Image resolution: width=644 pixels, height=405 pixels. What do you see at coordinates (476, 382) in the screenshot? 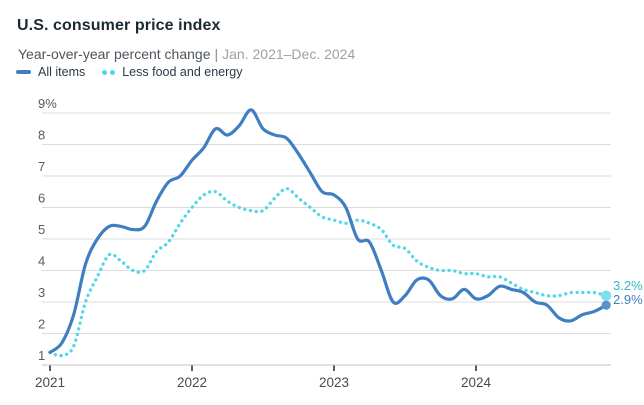
I see `x-tick-label: 2024` at bounding box center [476, 382].